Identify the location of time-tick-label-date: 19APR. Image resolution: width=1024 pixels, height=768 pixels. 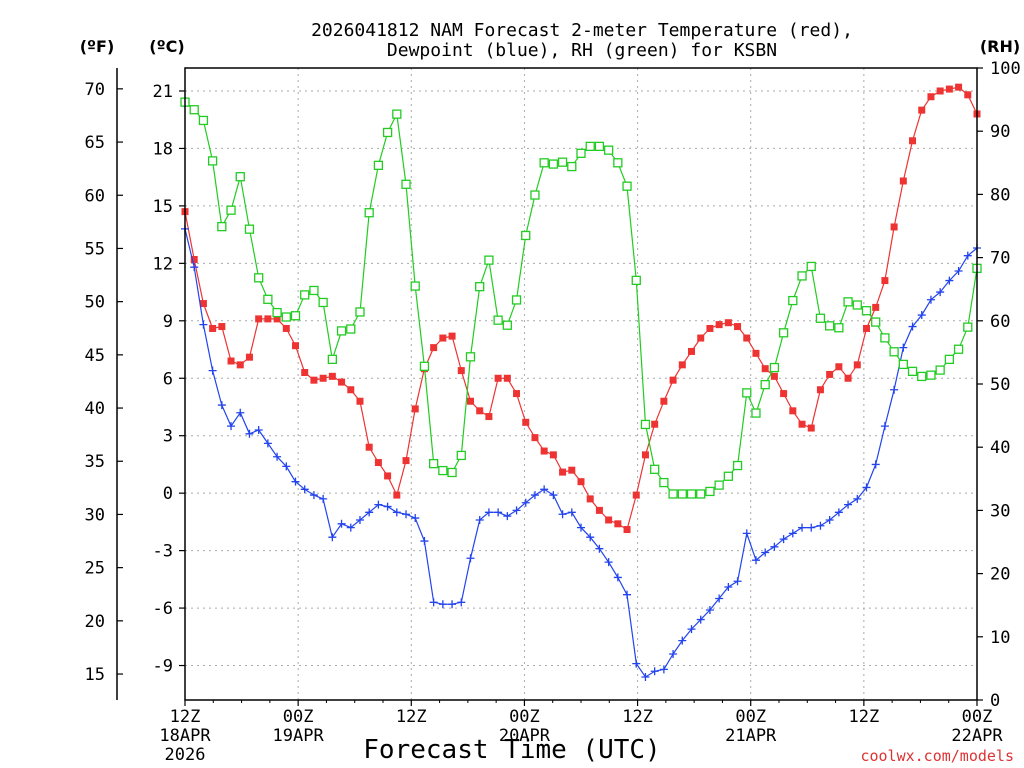
(299, 736).